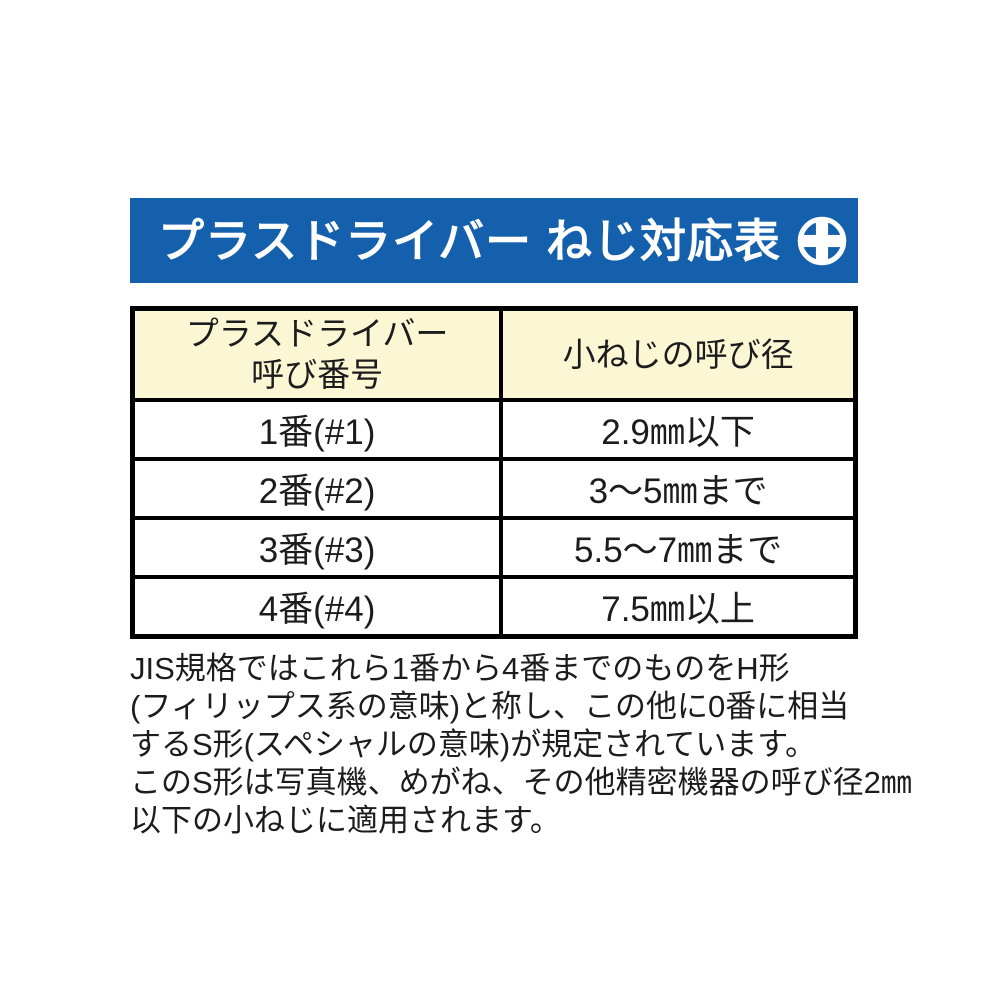 This screenshot has width=1000, height=1000. I want to click on table-row: 2番(#2) 3〜5㎜まで, so click(494, 488).